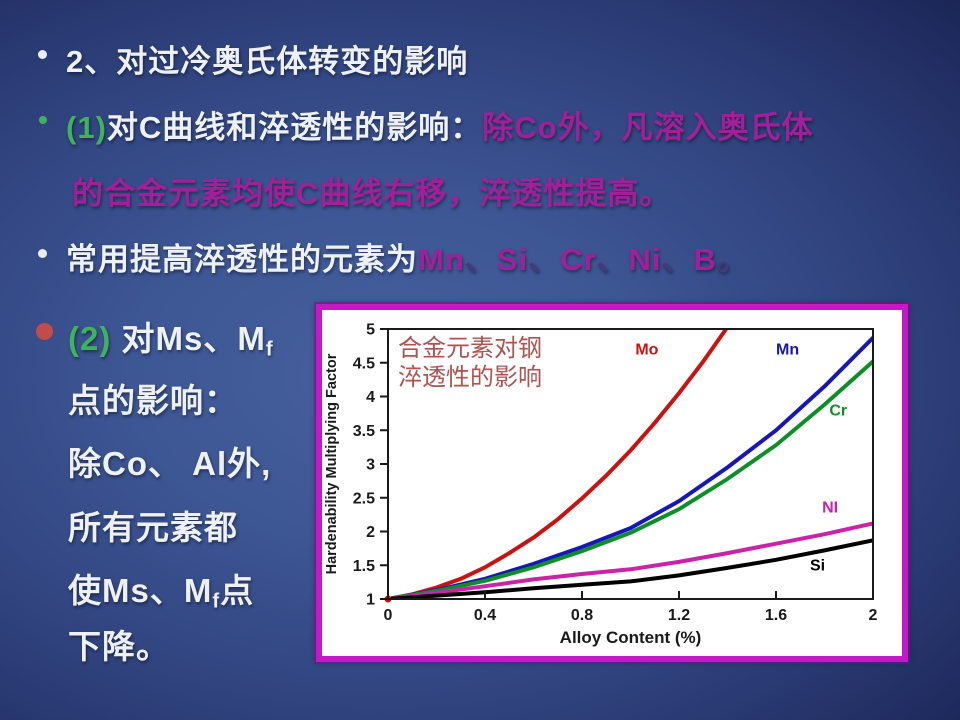  What do you see at coordinates (364, 431) in the screenshot?
I see `y-tick-label: 3.5` at bounding box center [364, 431].